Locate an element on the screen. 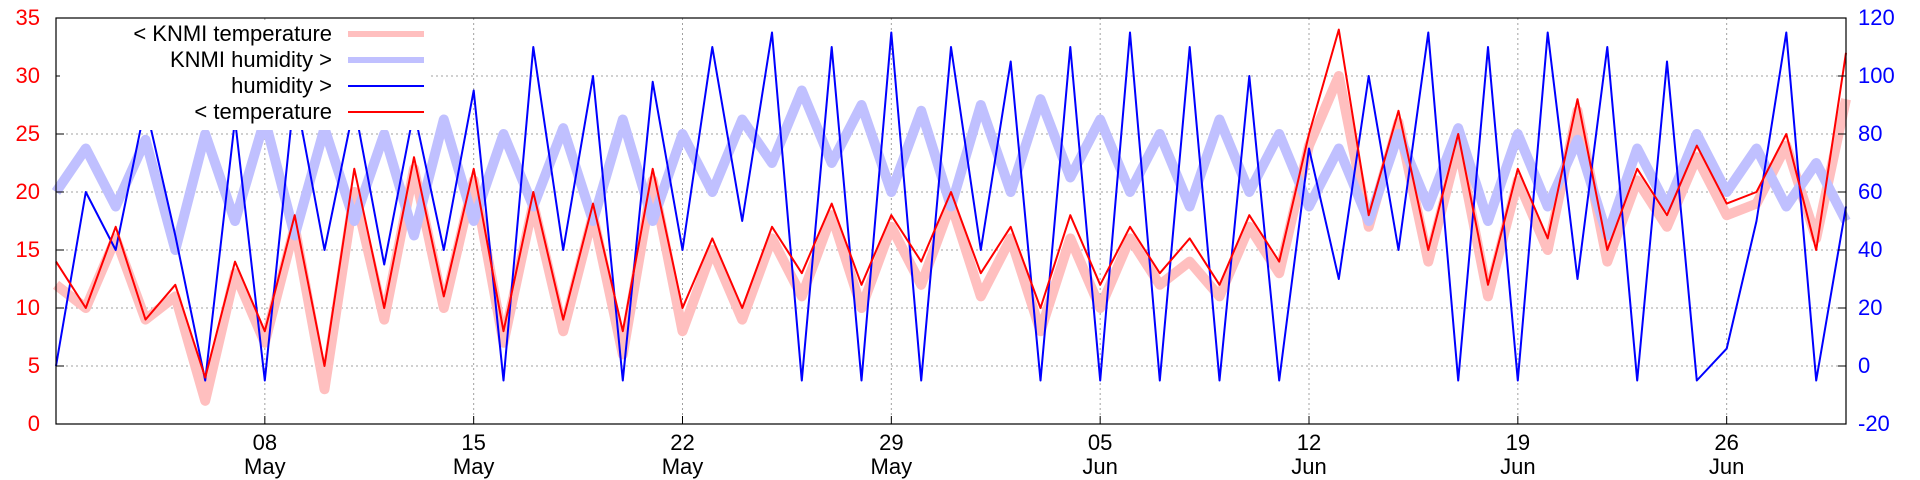 This screenshot has height=480, width=1920. left-tick-label: 25 is located at coordinates (28, 133).